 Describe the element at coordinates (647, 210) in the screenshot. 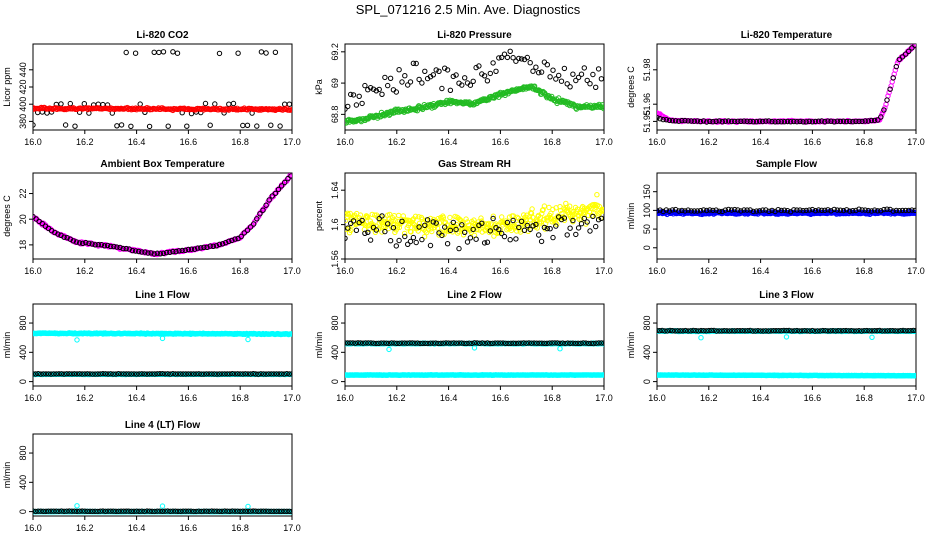

I see `y-tick-label: 100` at that location.